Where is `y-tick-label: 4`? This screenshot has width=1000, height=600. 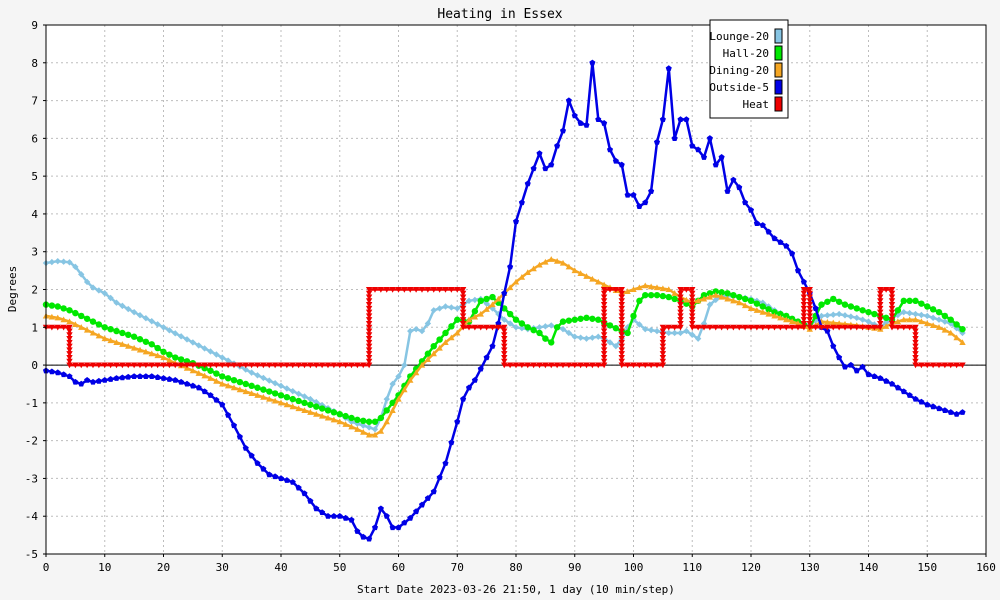
y-tick-label: 4 is located at coordinates (34, 214).